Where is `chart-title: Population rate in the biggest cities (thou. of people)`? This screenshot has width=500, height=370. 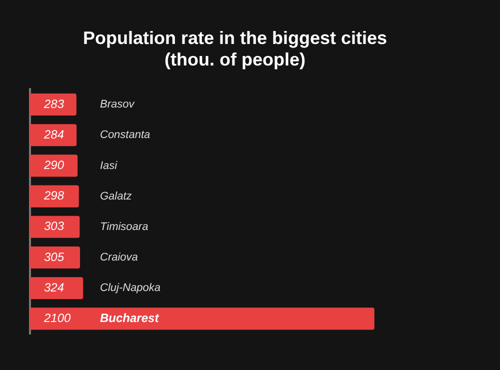 chart-title: Population rate in the biggest cities (thou. of people) is located at coordinates (235, 49).